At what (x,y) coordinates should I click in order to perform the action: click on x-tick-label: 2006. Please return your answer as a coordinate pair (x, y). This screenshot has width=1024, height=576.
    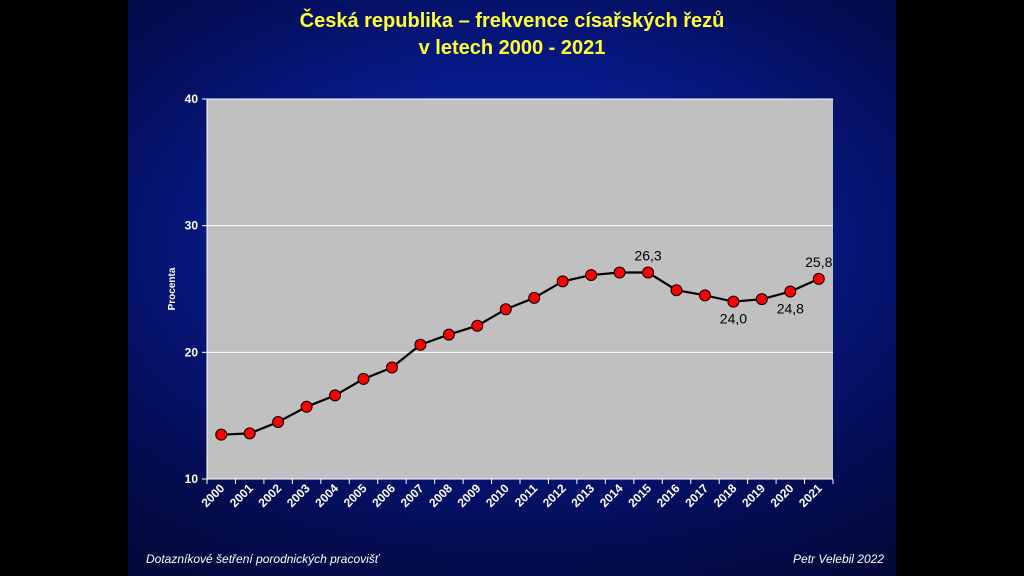
    Looking at the image, I should click on (383, 495).